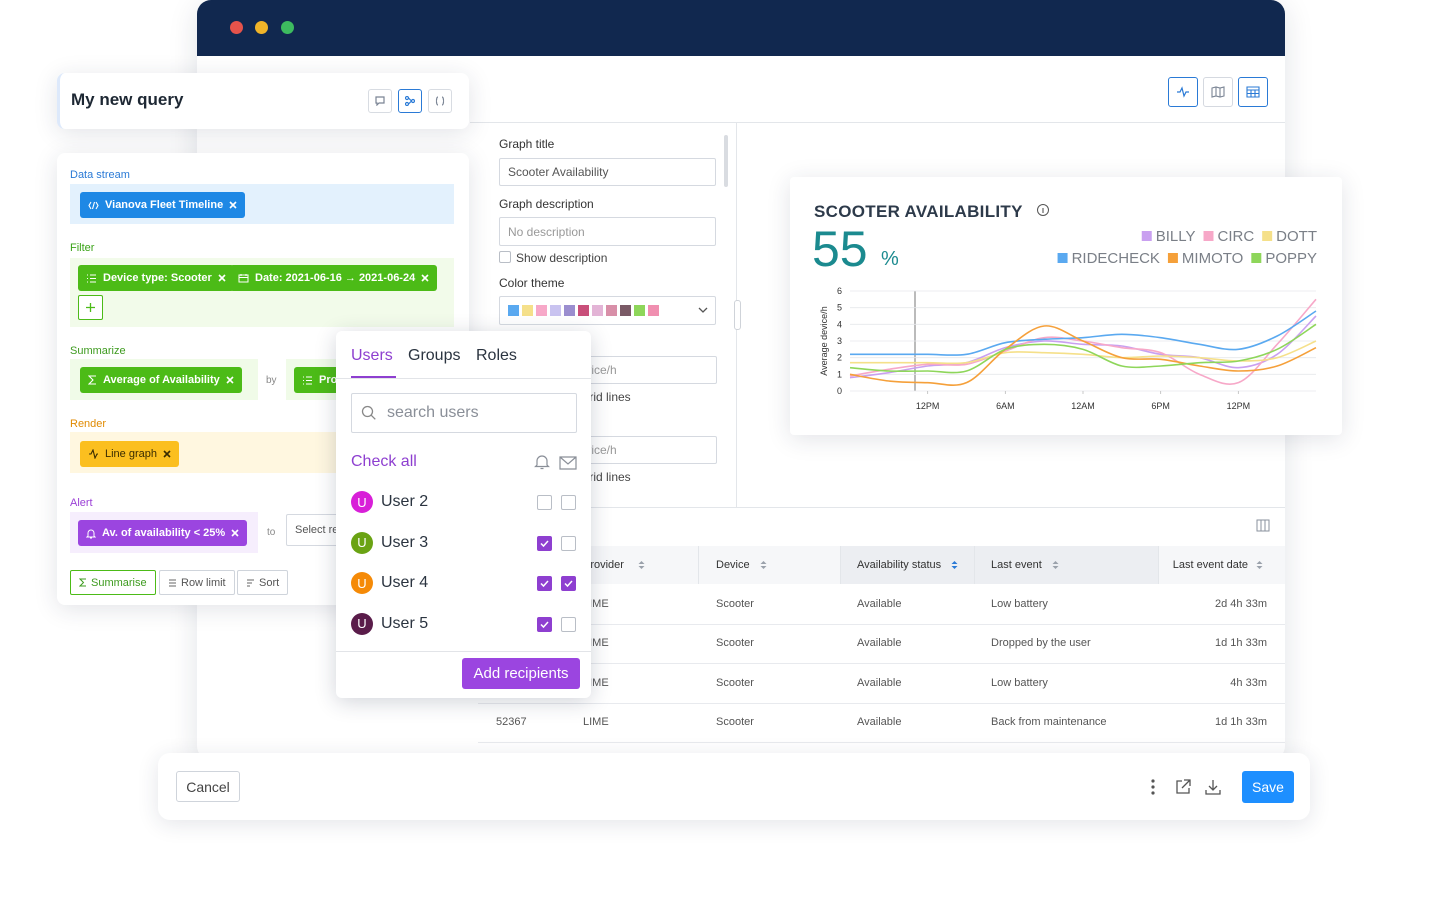 Image resolution: width=1440 pixels, height=924 pixels. What do you see at coordinates (733, 565) in the screenshot?
I see `column-header: Device` at bounding box center [733, 565].